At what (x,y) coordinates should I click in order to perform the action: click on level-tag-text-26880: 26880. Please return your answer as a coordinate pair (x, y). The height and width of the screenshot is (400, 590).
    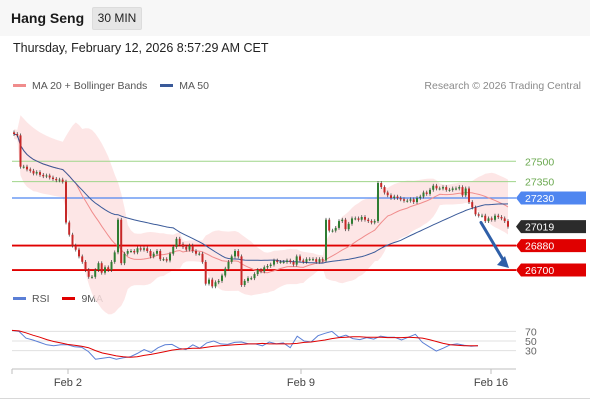
    Looking at the image, I should click on (539, 247).